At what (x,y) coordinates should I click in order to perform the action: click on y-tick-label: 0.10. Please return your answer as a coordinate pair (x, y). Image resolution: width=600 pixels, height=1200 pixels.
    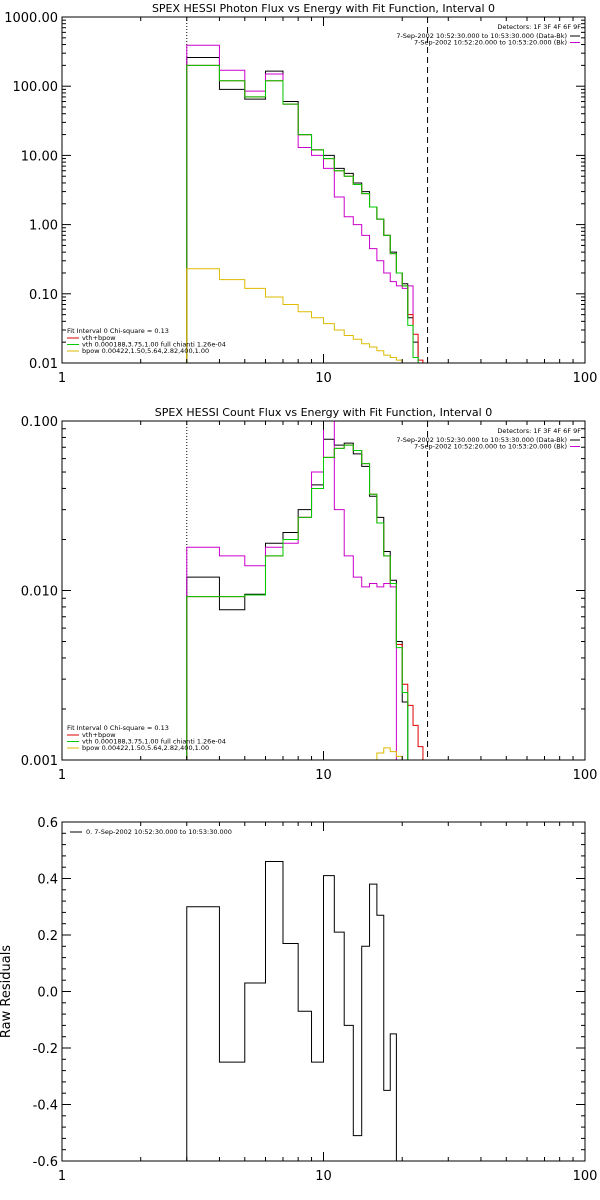
    Looking at the image, I should click on (43, 295).